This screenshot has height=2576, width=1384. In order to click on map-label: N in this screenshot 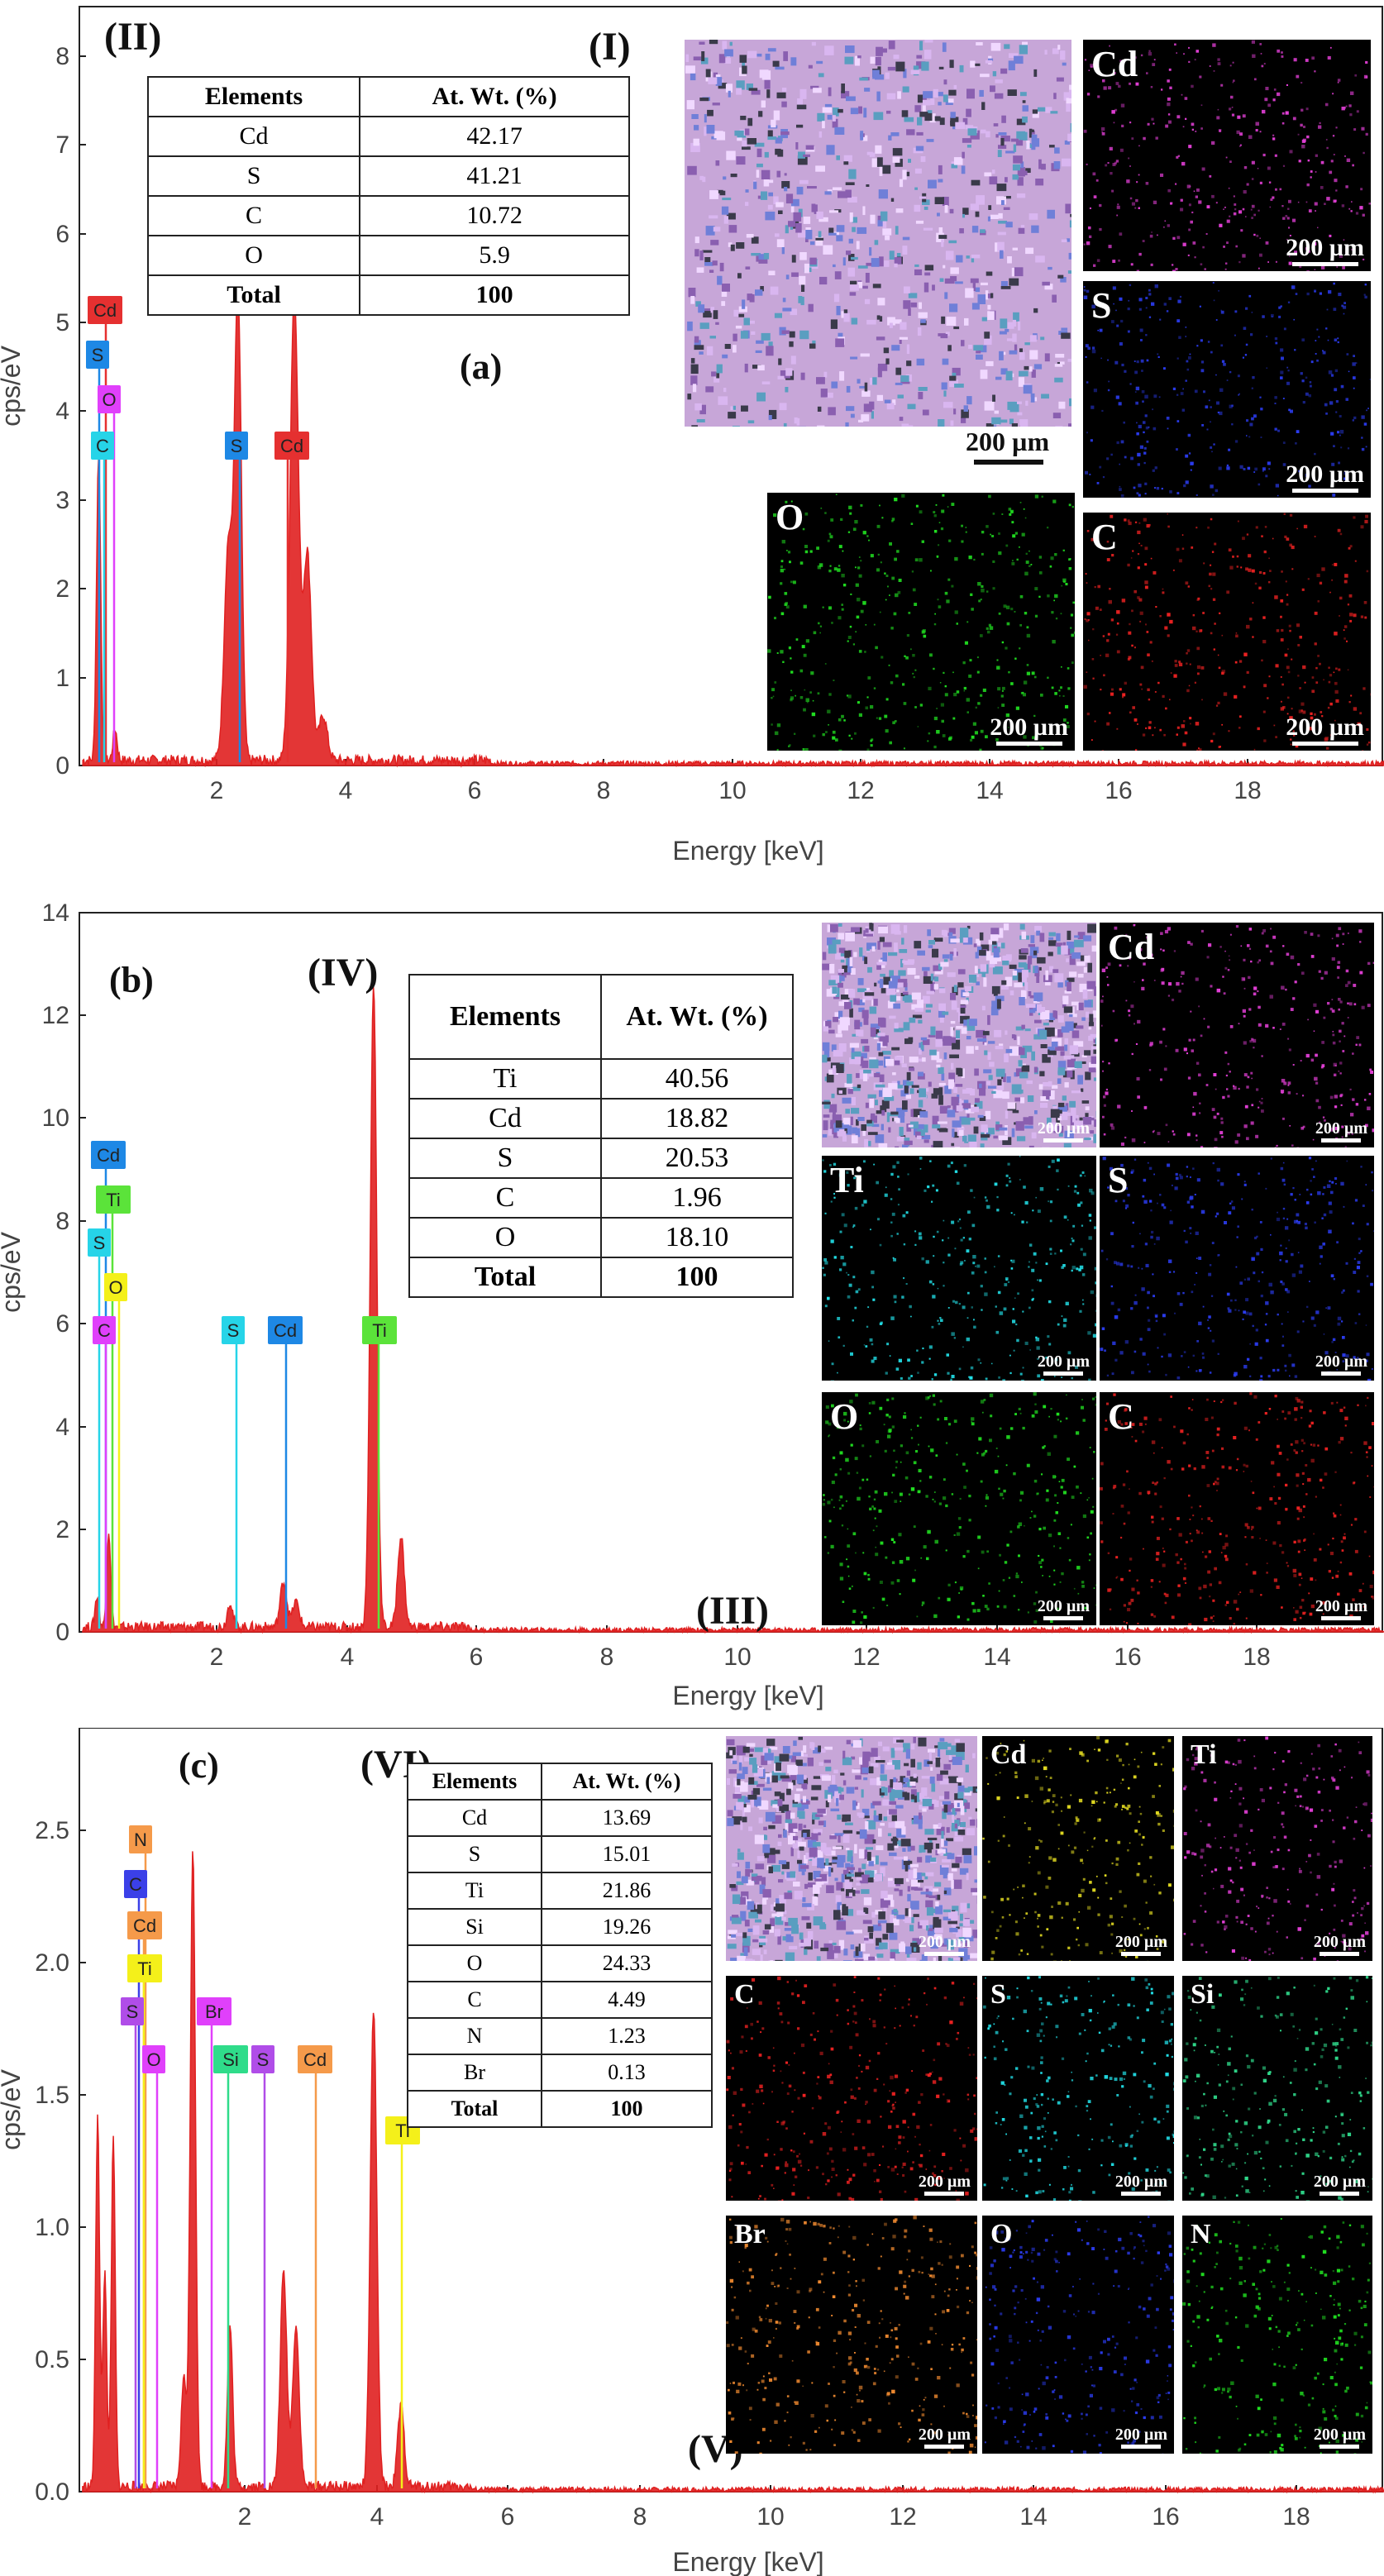, I will do `click(1201, 2234)`.